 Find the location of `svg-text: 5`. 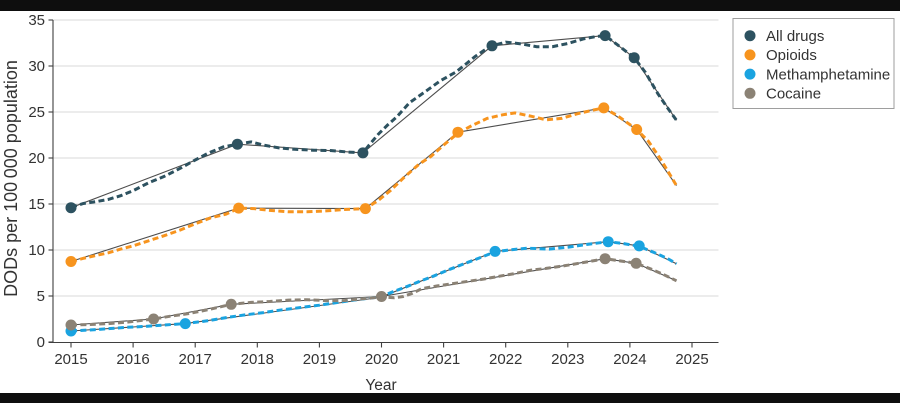

svg-text: 5 is located at coordinates (41, 296).